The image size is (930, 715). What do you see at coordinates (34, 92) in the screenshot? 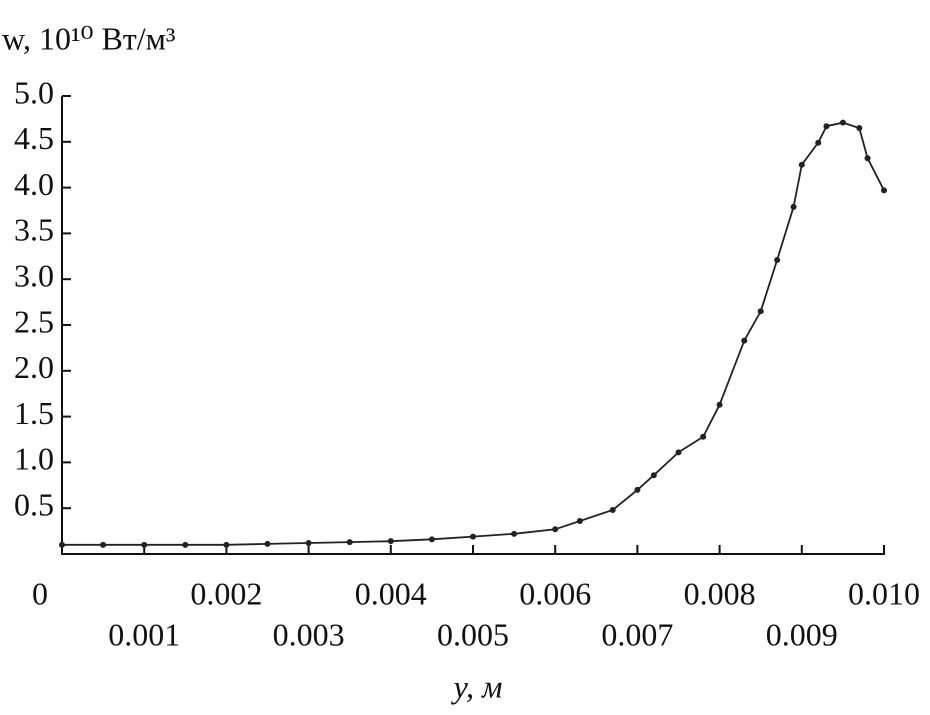
I see `y-tick-label: 5.0` at bounding box center [34, 92].